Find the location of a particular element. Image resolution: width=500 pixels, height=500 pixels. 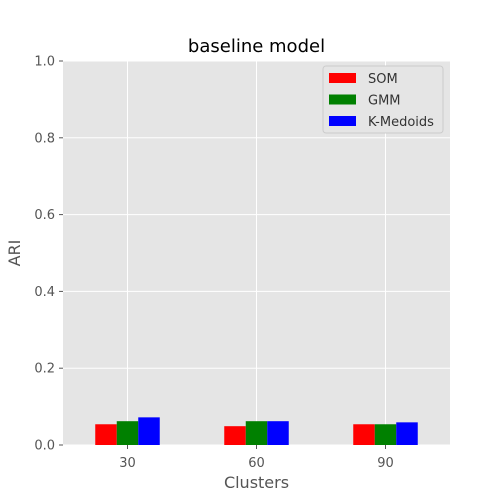

x-axis-label: Clusters is located at coordinates (256, 482).